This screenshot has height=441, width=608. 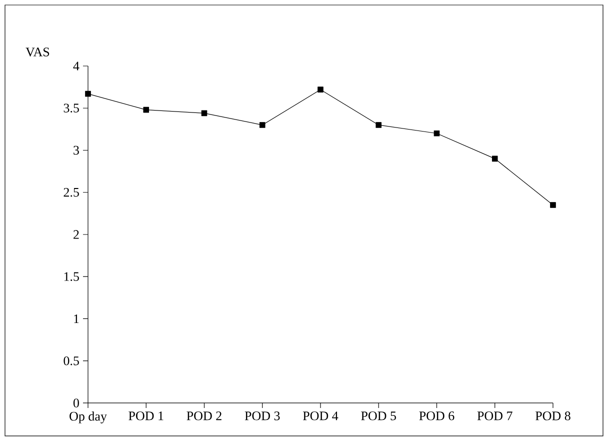 I want to click on x-tick-label: POD 1, so click(x=146, y=416).